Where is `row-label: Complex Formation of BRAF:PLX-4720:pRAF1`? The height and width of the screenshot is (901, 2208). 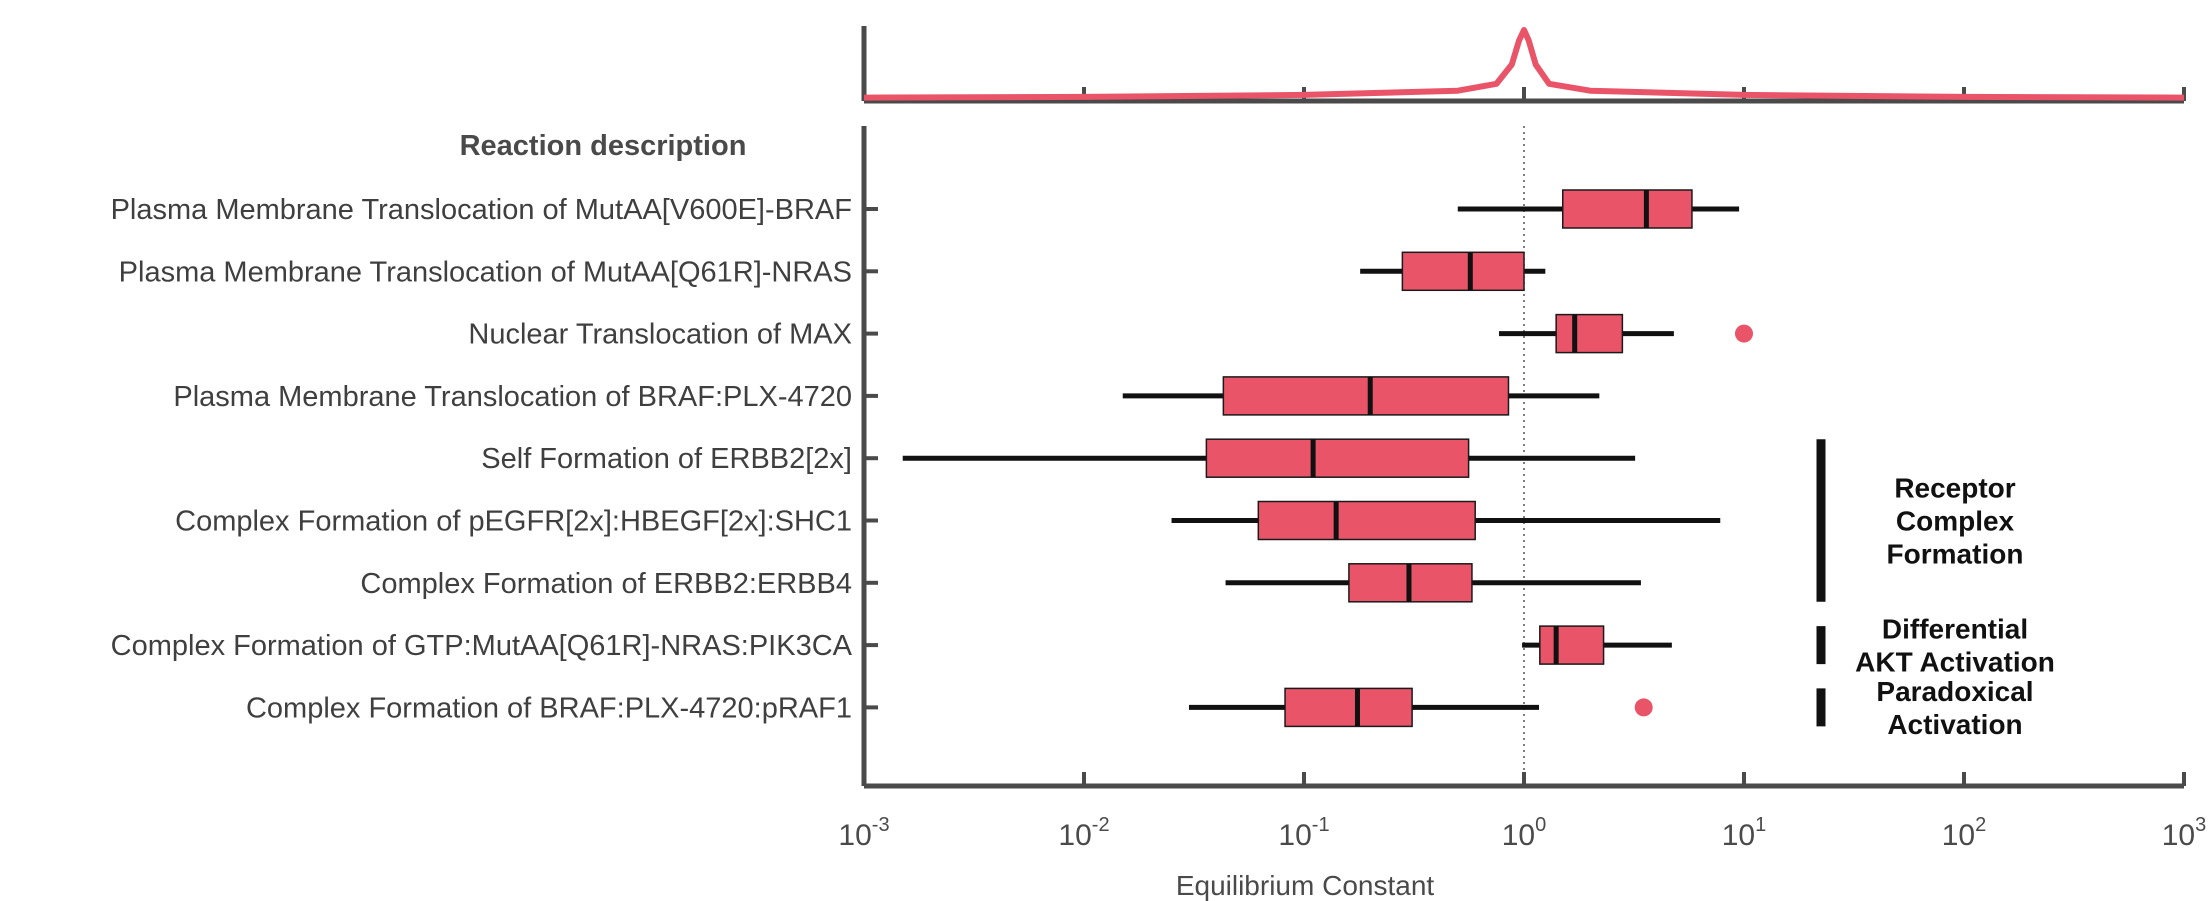 row-label: Complex Formation of BRAF:PLX-4720:pRAF1 is located at coordinates (549, 708).